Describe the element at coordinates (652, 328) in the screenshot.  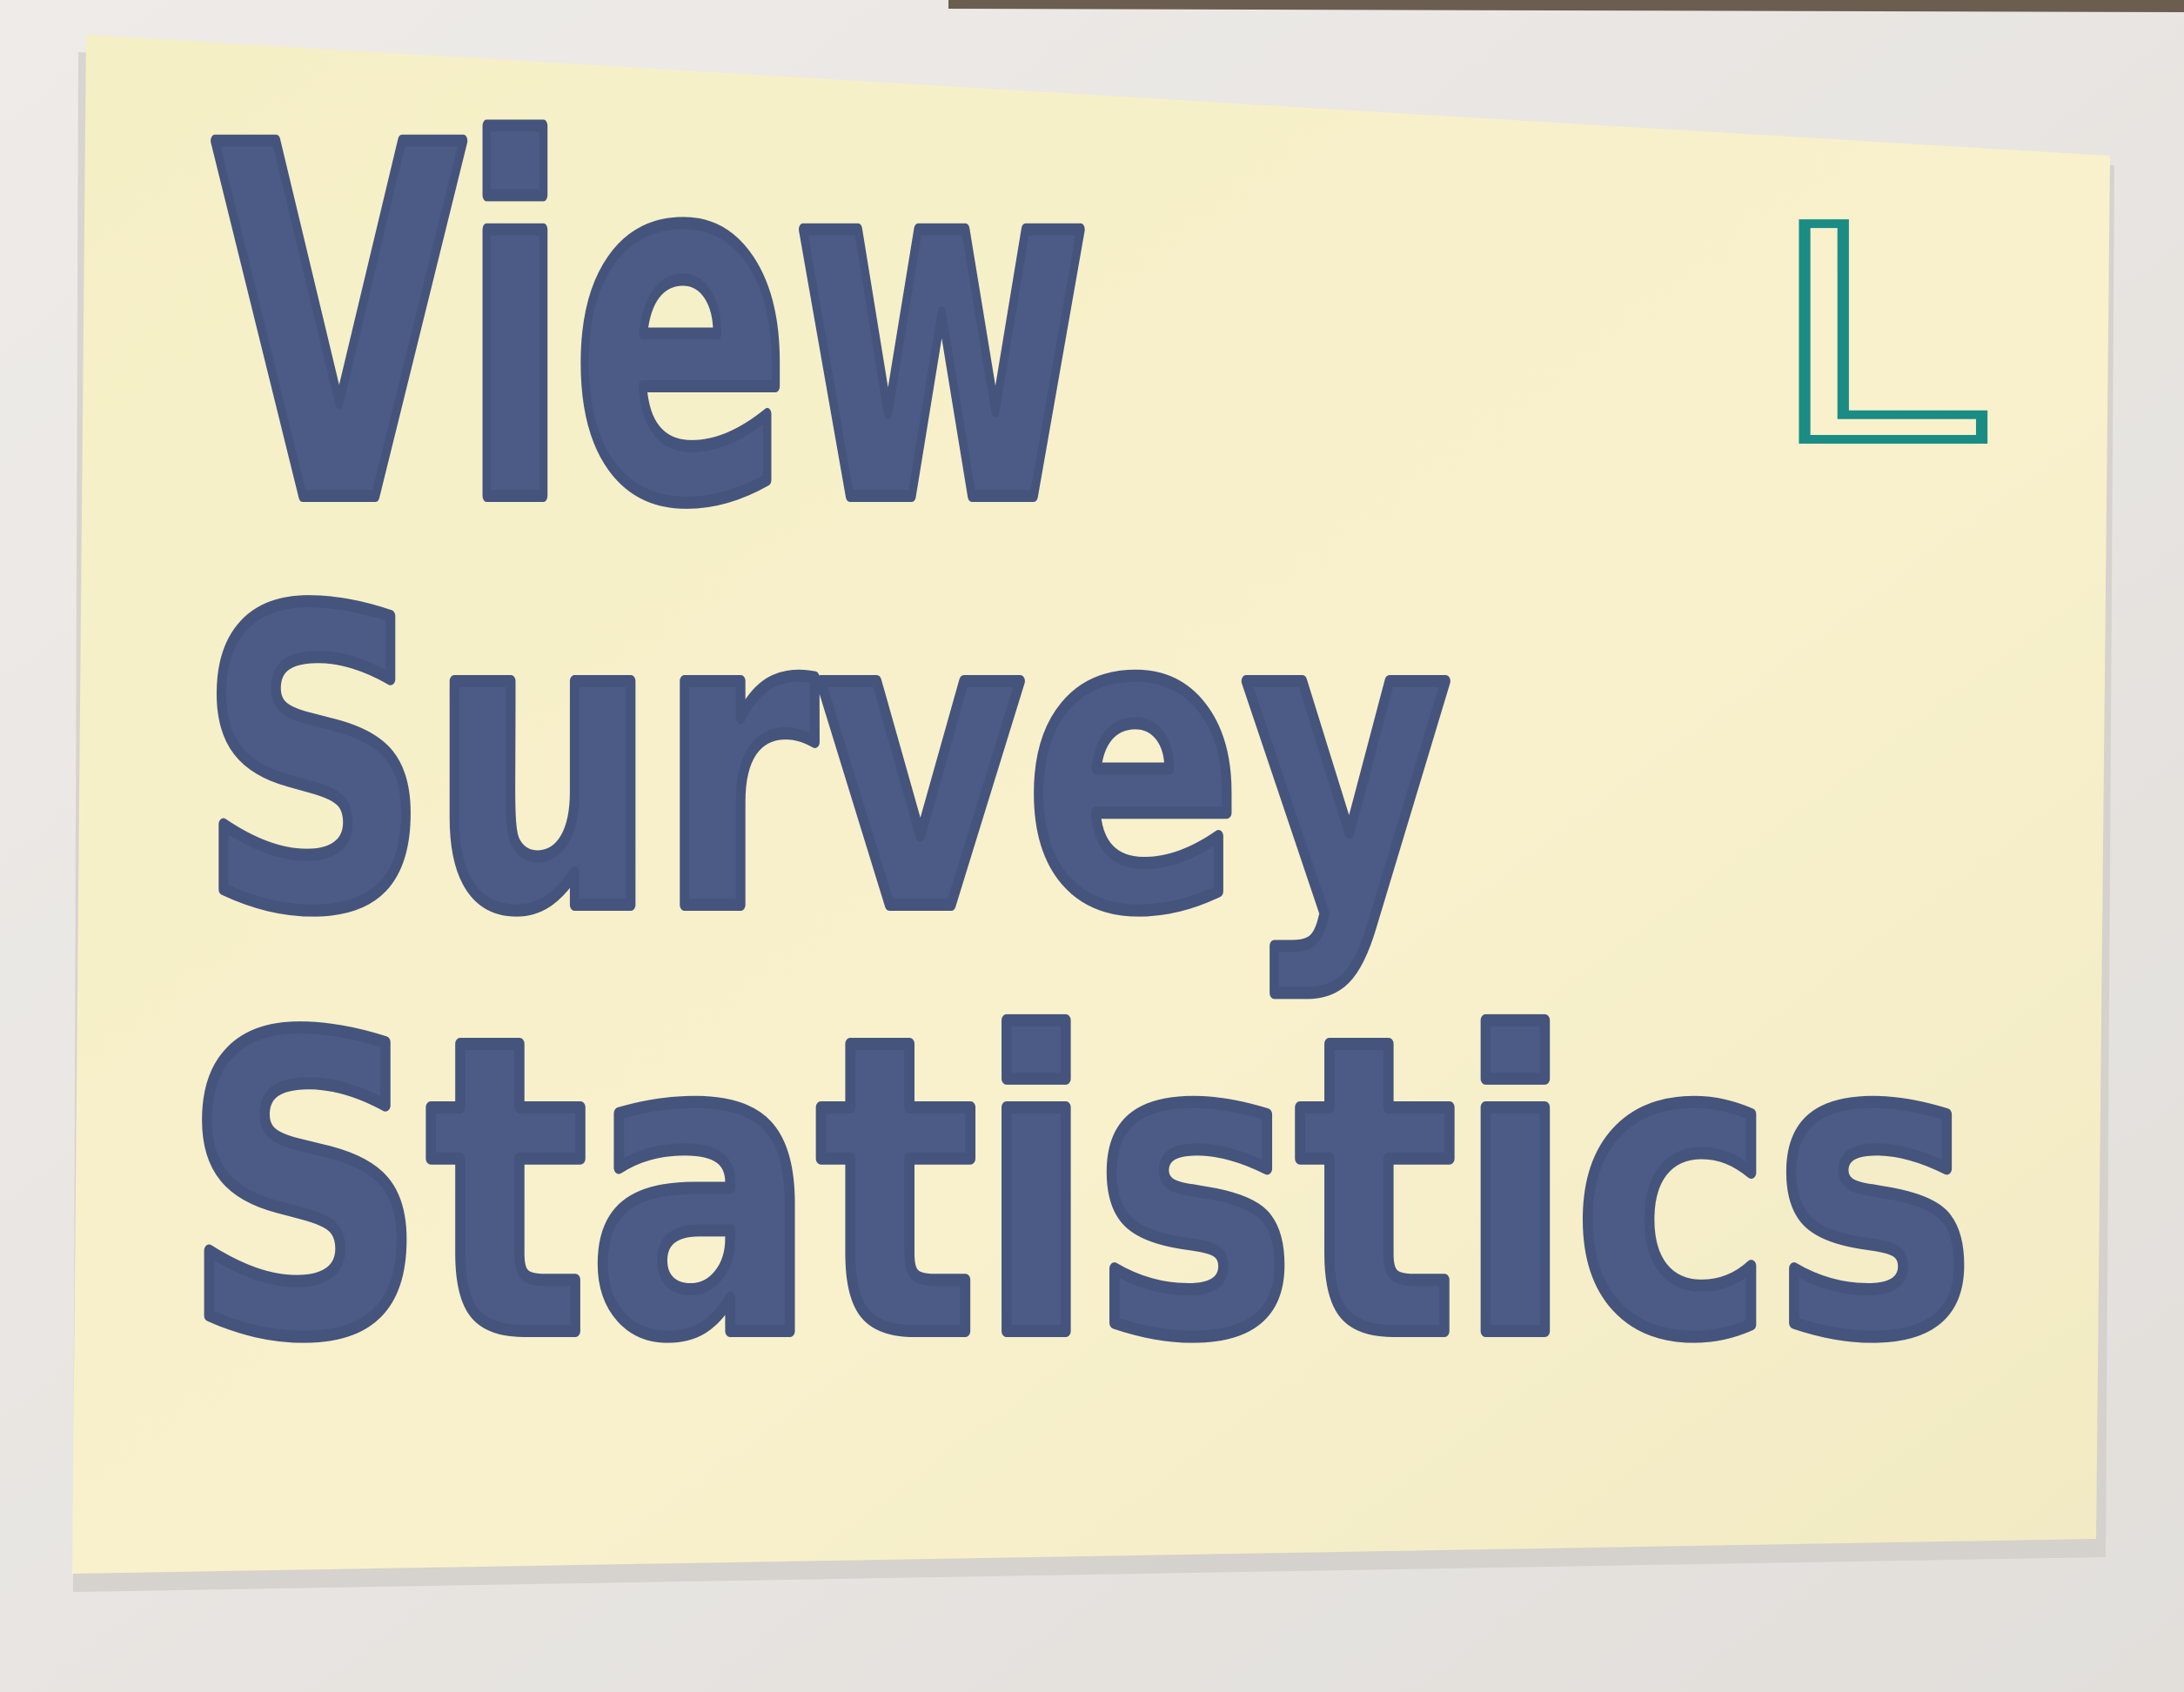
I see `note-line: View` at that location.